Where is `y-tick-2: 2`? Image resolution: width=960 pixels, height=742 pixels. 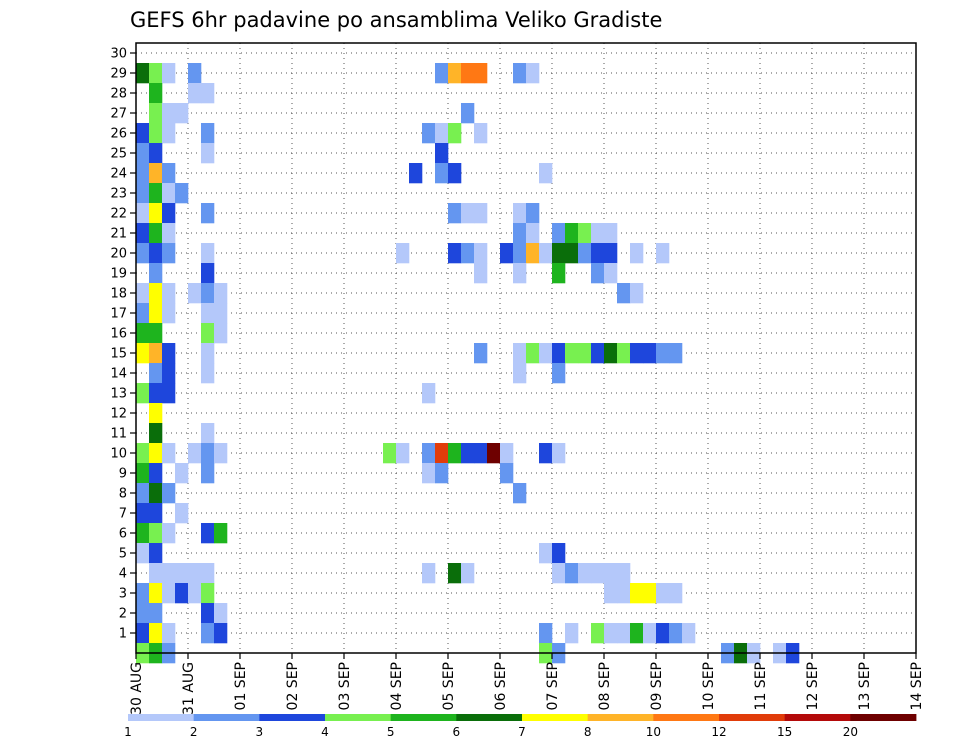 y-tick-2: 2 is located at coordinates (123, 614).